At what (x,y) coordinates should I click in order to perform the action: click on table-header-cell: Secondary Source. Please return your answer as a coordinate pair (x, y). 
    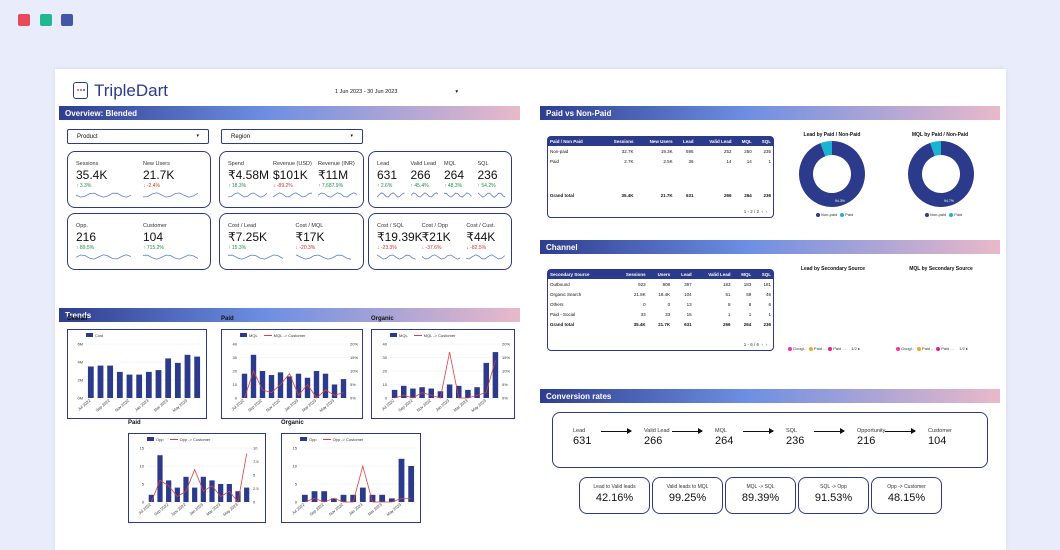
    Looking at the image, I should click on (580, 274).